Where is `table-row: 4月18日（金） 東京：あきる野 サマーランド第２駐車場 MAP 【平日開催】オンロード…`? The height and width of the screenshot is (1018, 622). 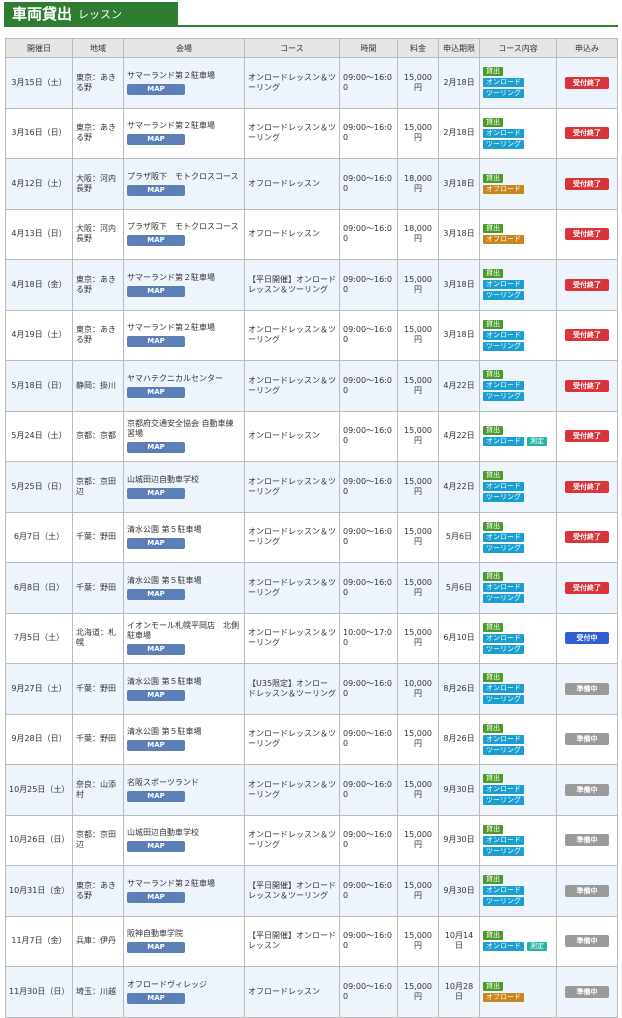
table-row: 4月18日（金） 東京：あきる野 サマーランド第２駐車場 MAP 【平日開催】オンロード… is located at coordinates (311, 285).